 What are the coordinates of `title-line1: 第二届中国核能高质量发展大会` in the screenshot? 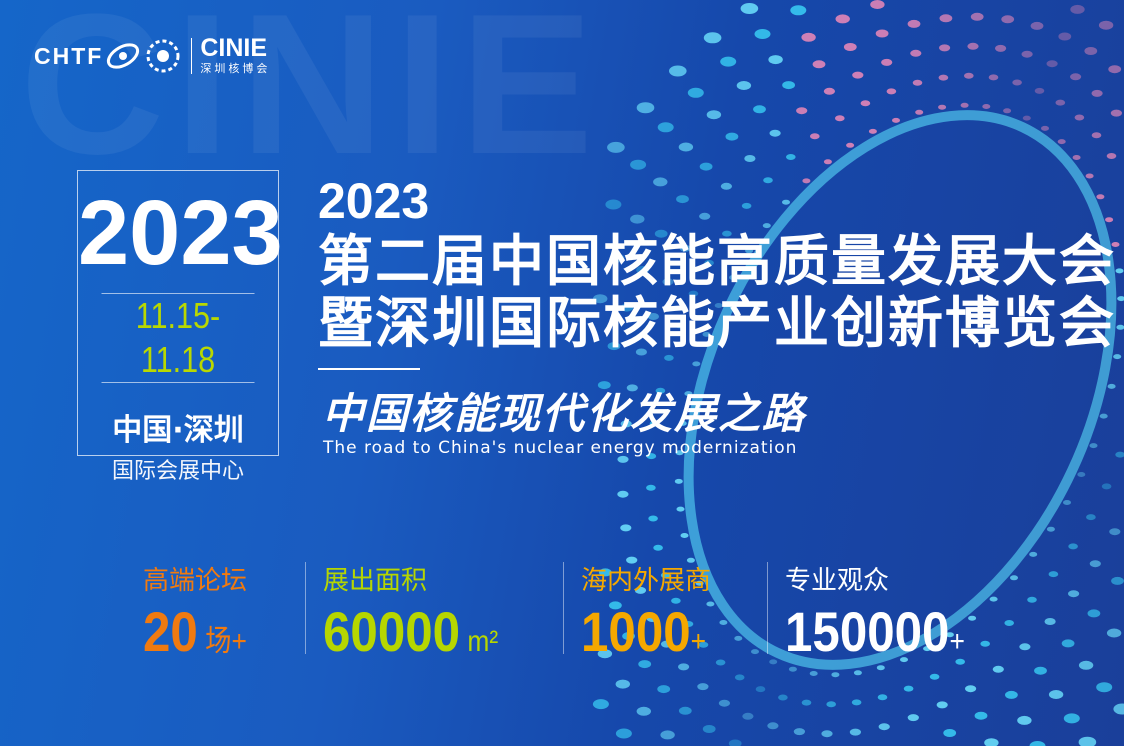 It's located at (717, 261).